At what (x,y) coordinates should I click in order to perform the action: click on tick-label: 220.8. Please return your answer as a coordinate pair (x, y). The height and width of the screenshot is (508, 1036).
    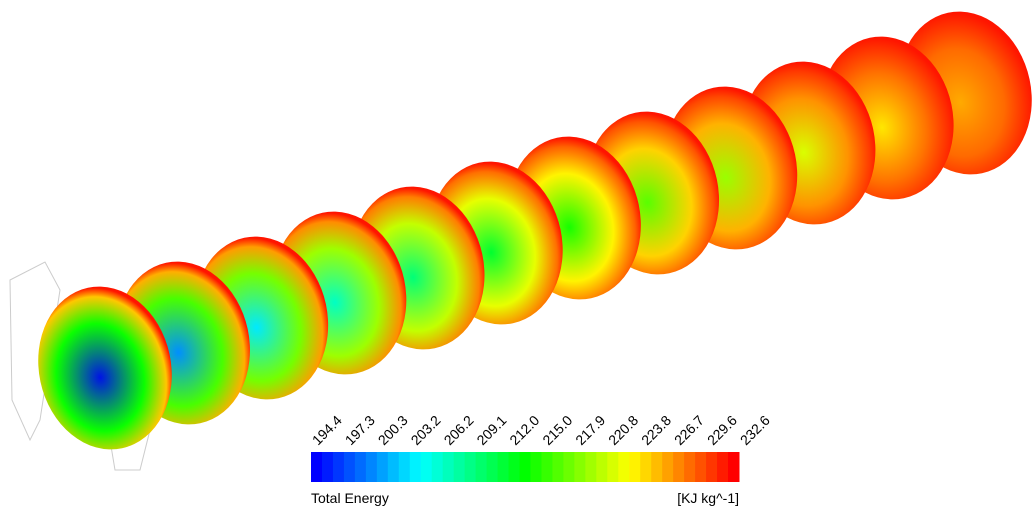
    Looking at the image, I should click on (623, 430).